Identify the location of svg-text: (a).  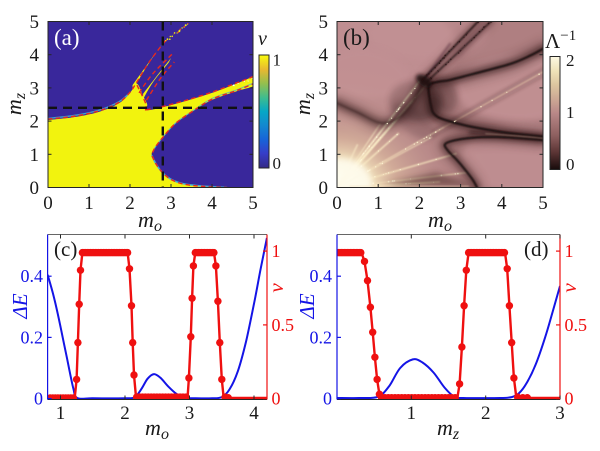
(67, 37).